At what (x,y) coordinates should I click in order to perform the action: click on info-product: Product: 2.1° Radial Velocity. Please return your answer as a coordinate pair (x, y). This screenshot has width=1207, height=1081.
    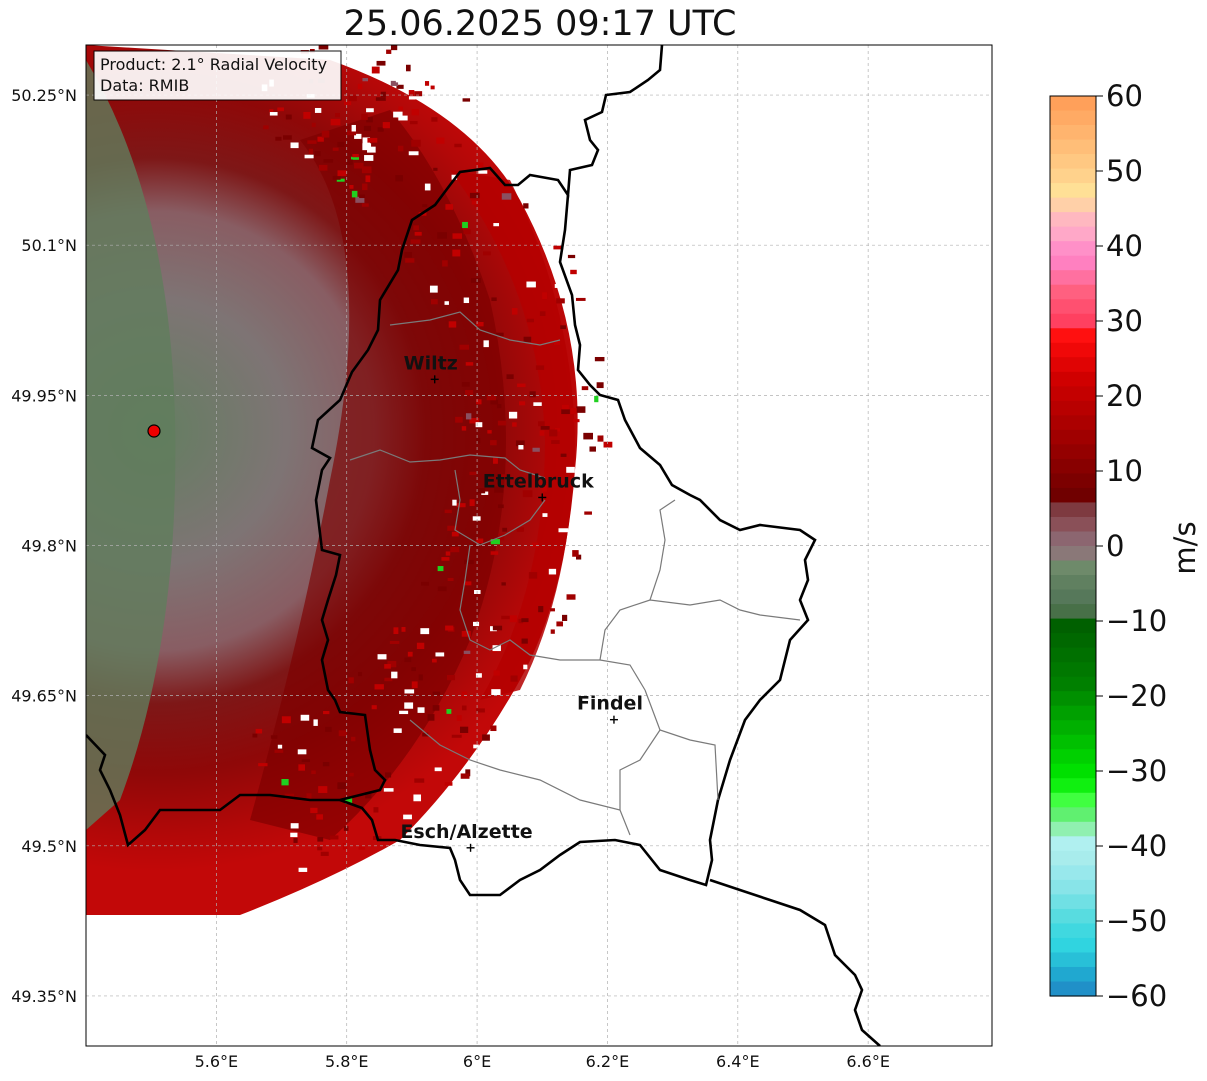
    Looking at the image, I should click on (213, 64).